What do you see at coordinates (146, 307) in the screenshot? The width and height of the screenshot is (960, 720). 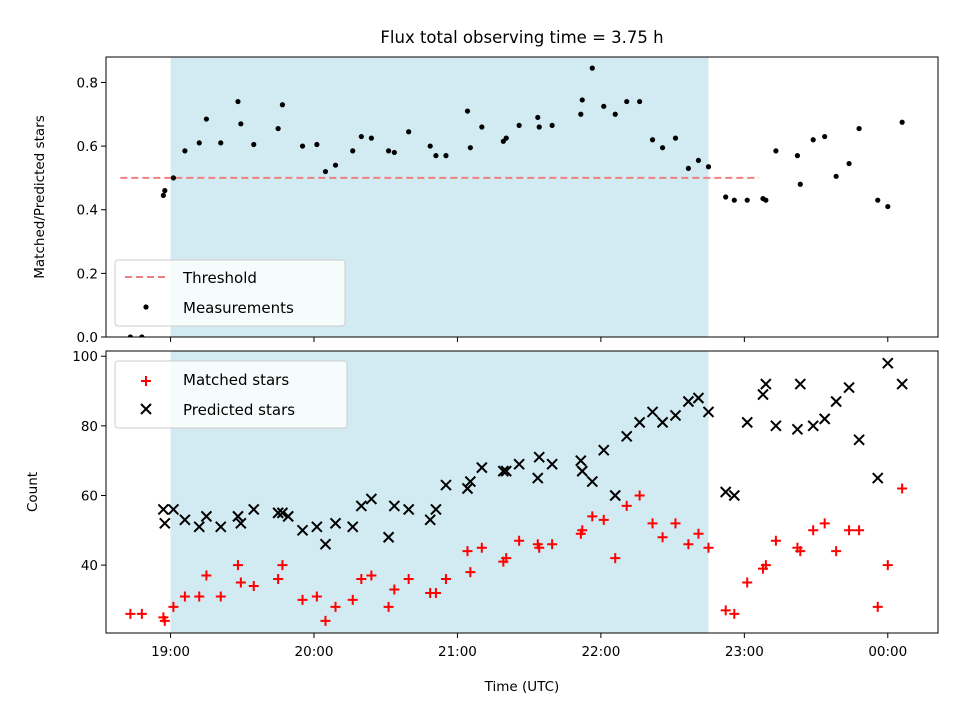 I see `legend-measurements-swatch` at bounding box center [146, 307].